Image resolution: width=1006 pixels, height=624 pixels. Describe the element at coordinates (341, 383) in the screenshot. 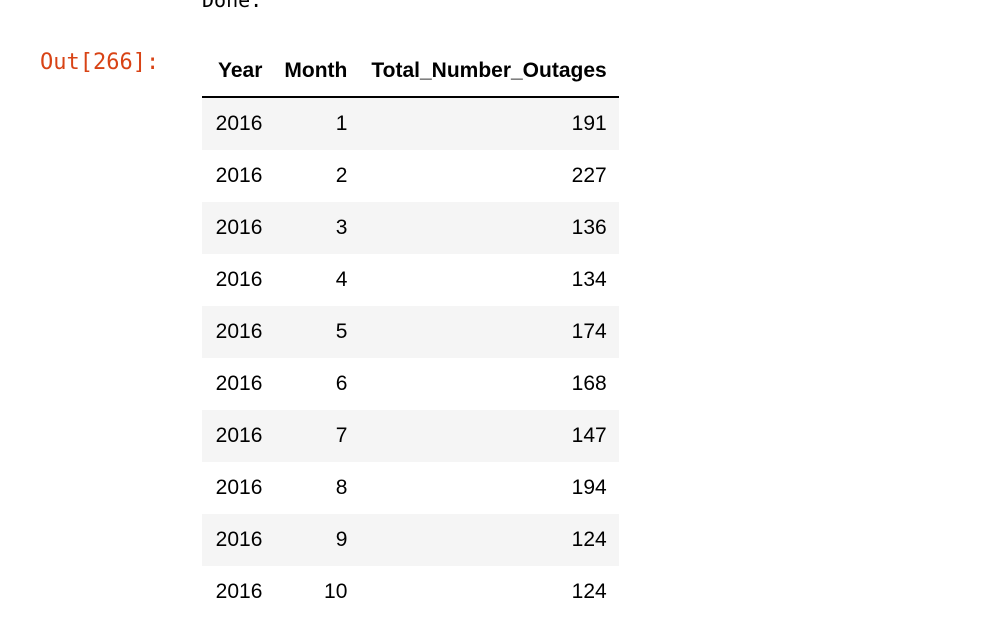

I see `cell-month: 6` at that location.